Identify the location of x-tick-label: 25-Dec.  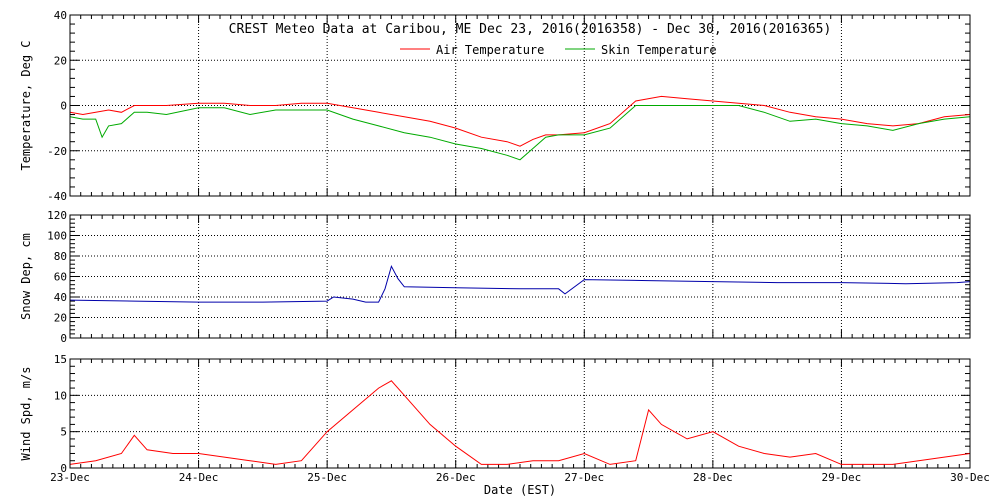
(327, 477).